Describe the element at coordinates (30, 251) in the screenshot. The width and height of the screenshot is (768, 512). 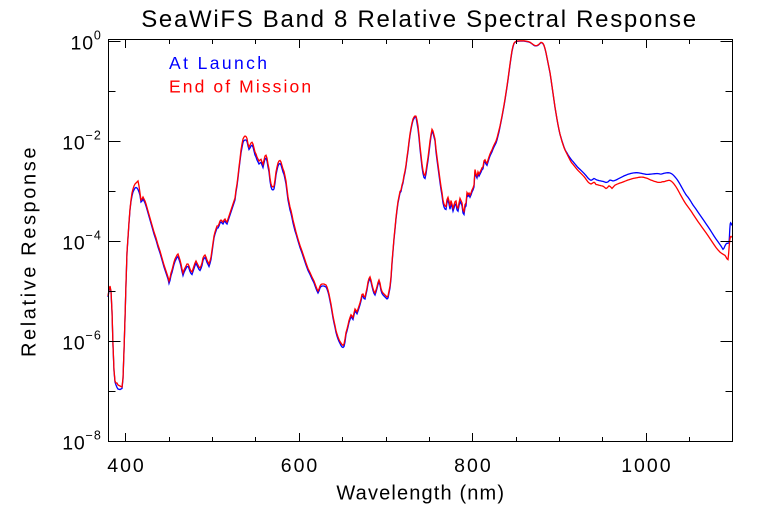
I see `svg-text: Relative Response` at that location.